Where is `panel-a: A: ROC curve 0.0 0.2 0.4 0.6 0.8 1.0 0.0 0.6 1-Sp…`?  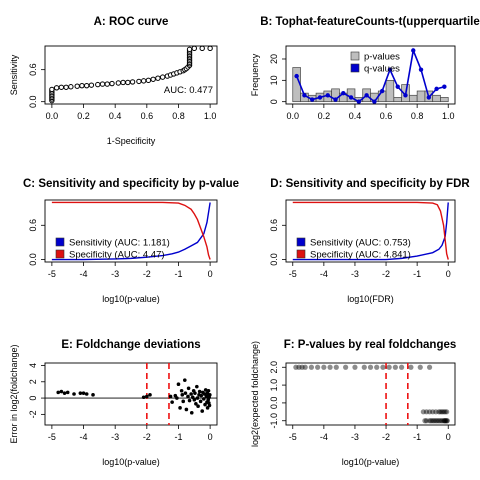
panel-a: A: ROC curve 0.0 0.2 0.4 0.6 0.8 1.0 0.0 0.6 1-Sp… is located at coordinates (113, 81).